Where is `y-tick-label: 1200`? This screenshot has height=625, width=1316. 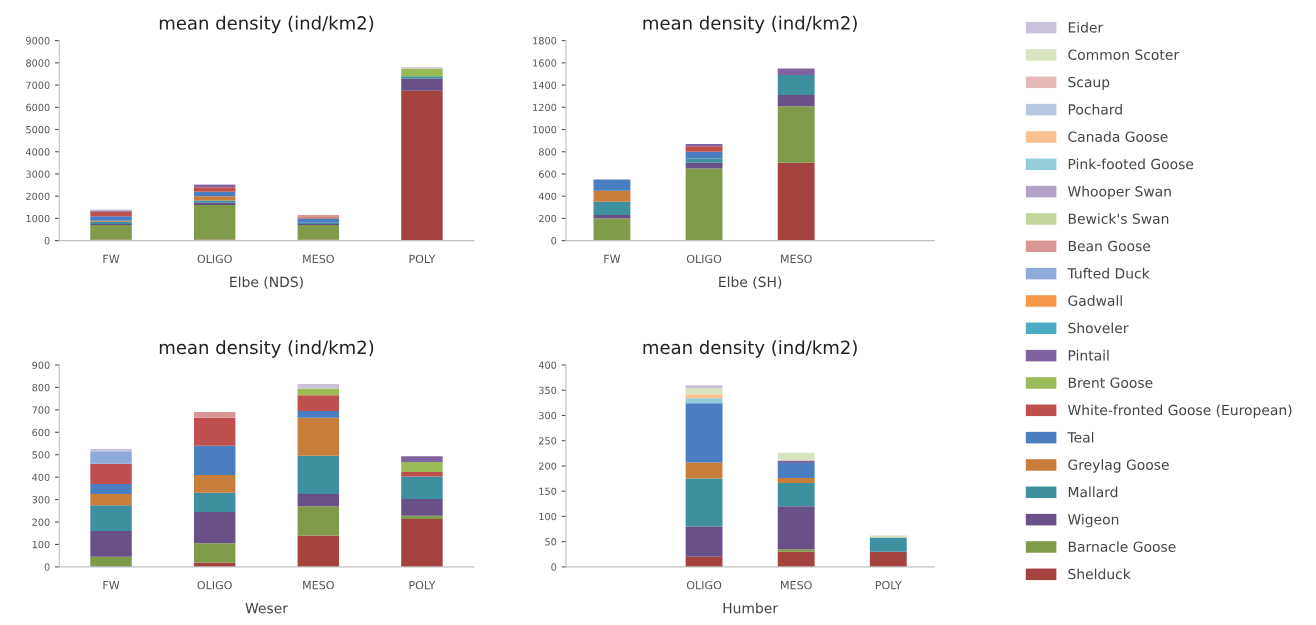 y-tick-label: 1200 is located at coordinates (545, 107).